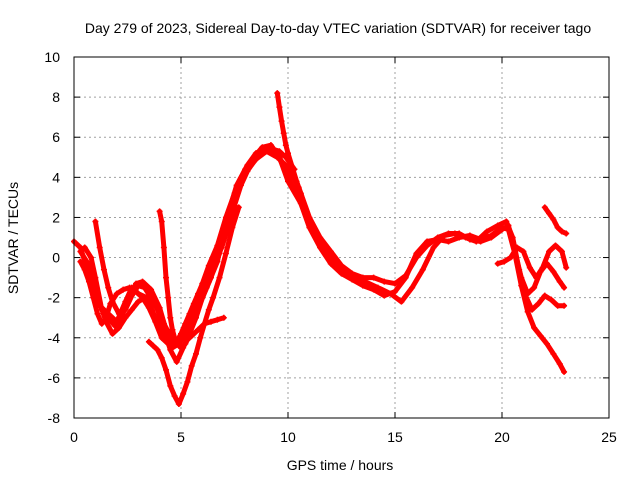  Describe the element at coordinates (56, 177) in the screenshot. I see `y-tick-label: 4` at that location.